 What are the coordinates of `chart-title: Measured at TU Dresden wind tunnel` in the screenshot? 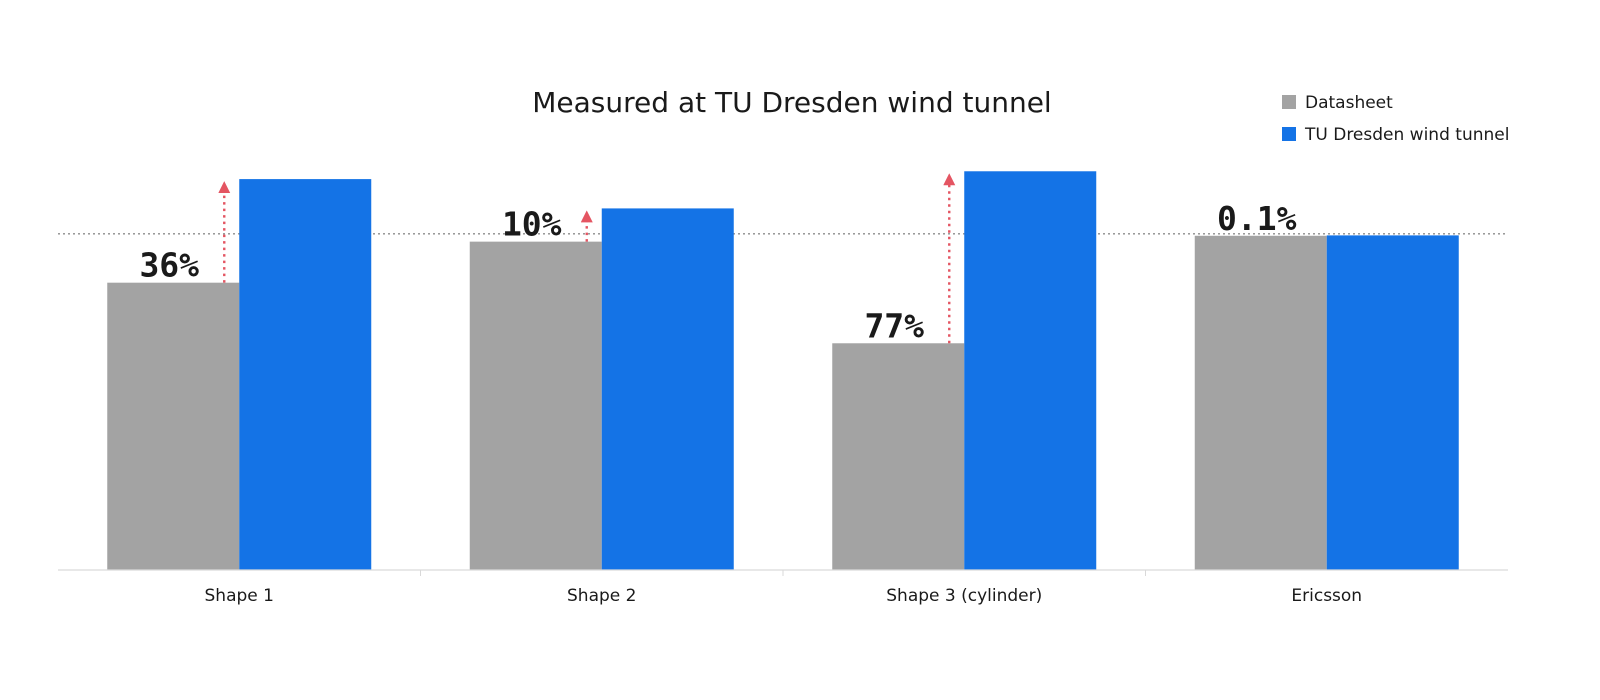 It's located at (791, 102).